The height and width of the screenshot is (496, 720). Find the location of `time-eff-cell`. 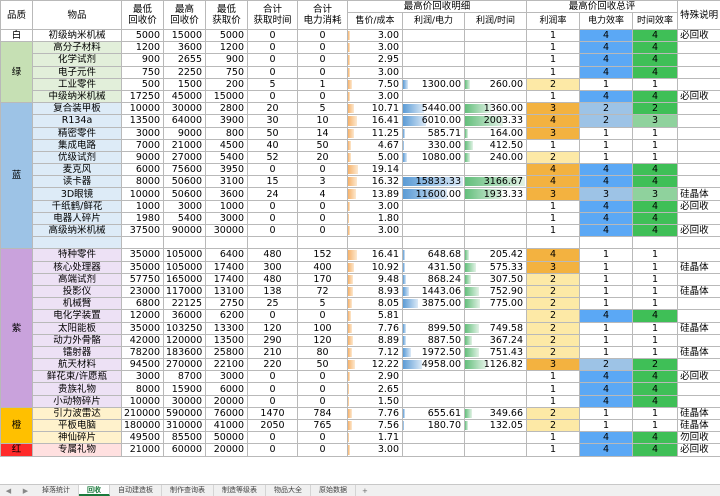

time-eff-cell is located at coordinates (655, 243).